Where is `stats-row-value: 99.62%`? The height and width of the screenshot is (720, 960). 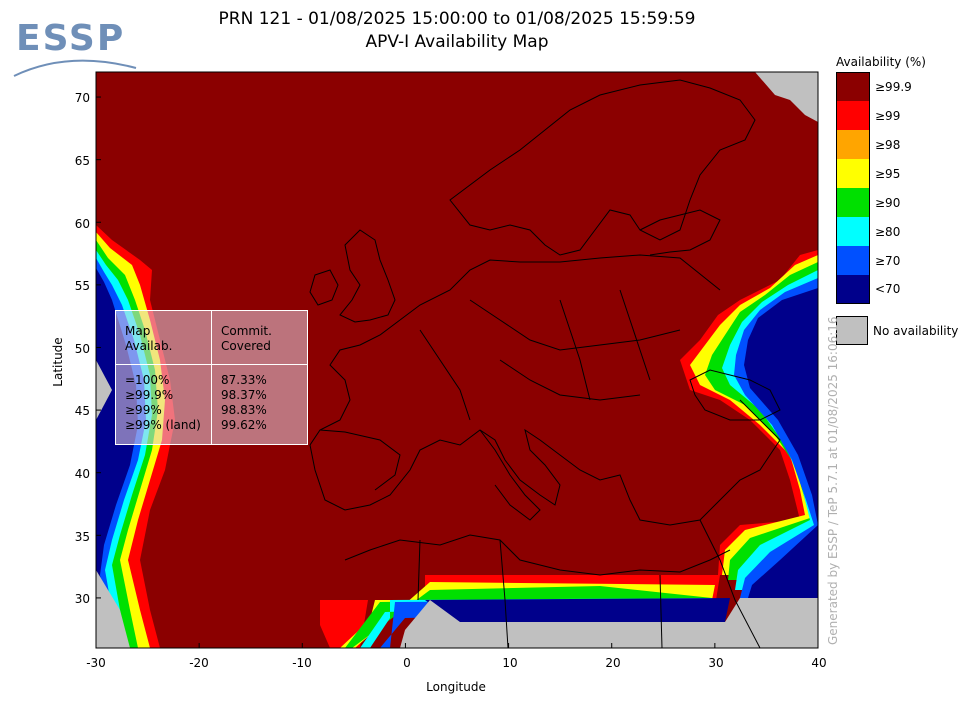
stats-row-value: 99.62% is located at coordinates (244, 425).